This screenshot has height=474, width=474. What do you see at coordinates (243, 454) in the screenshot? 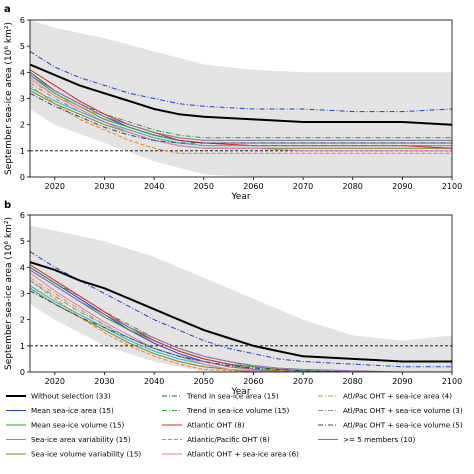
I see `legend-label: Atlantic OHT + sea-ice area (6)` at bounding box center [243, 454].